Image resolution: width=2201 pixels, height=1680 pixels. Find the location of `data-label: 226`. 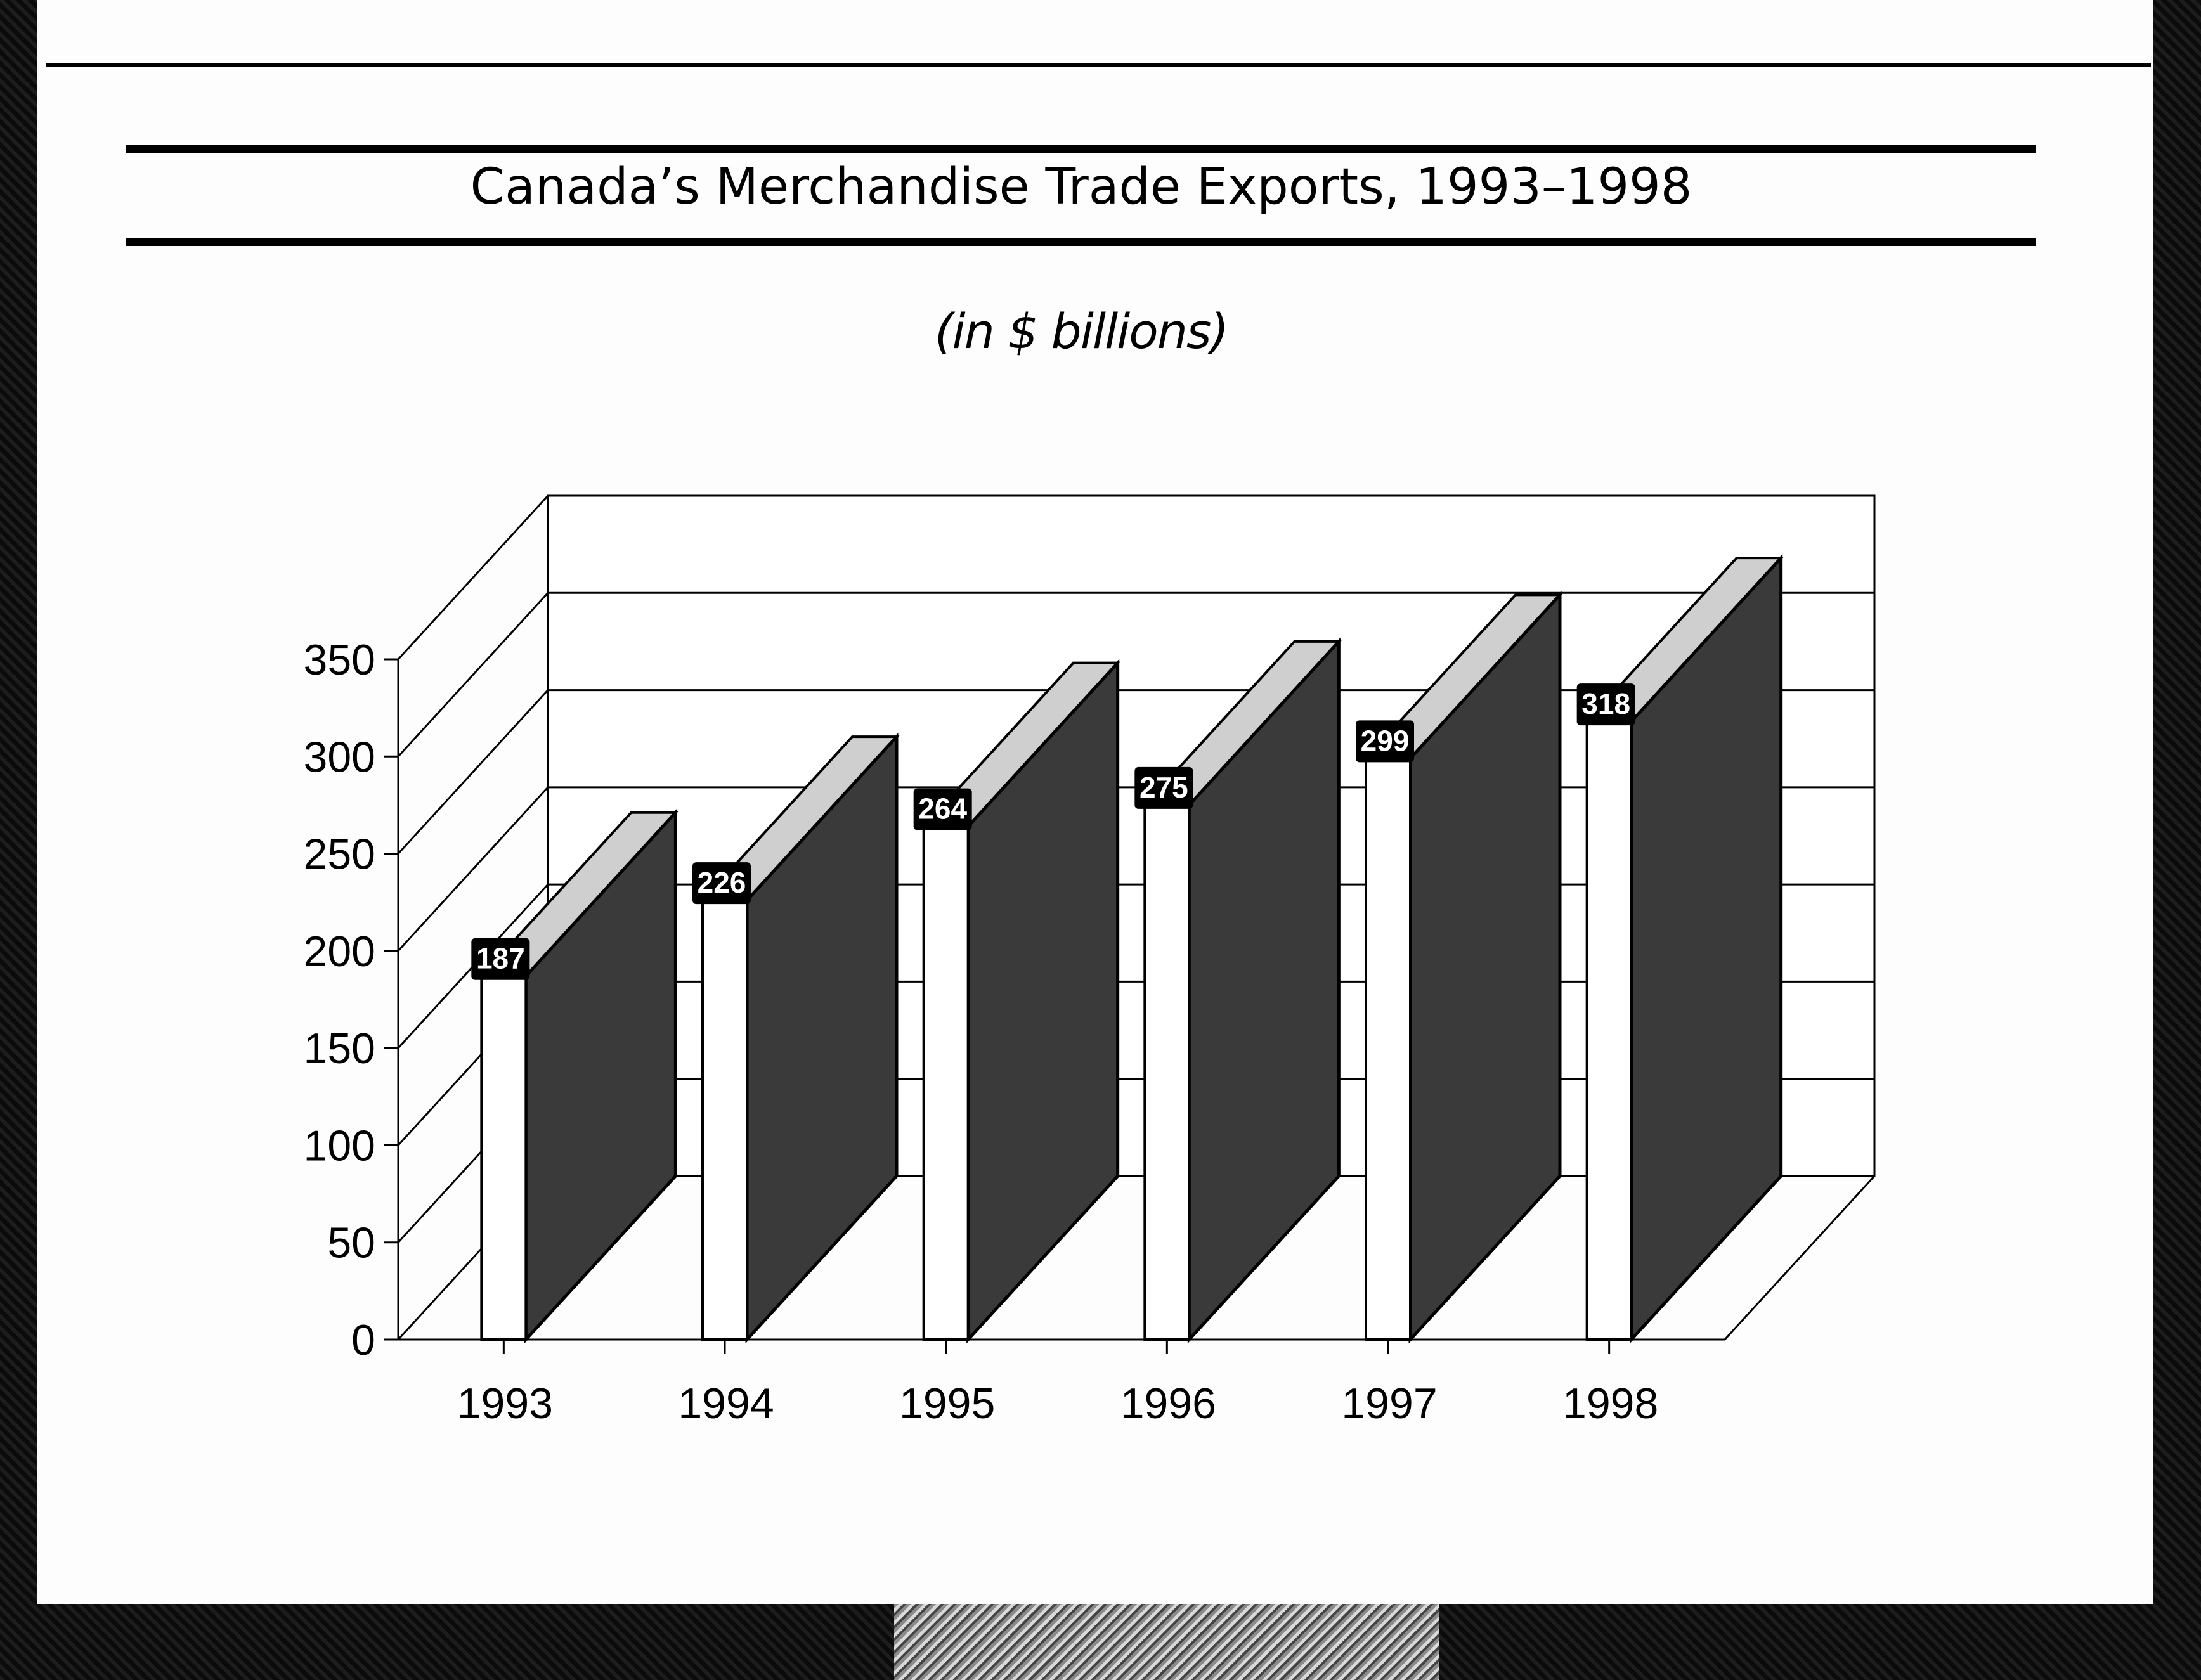

data-label: 226 is located at coordinates (722, 882).